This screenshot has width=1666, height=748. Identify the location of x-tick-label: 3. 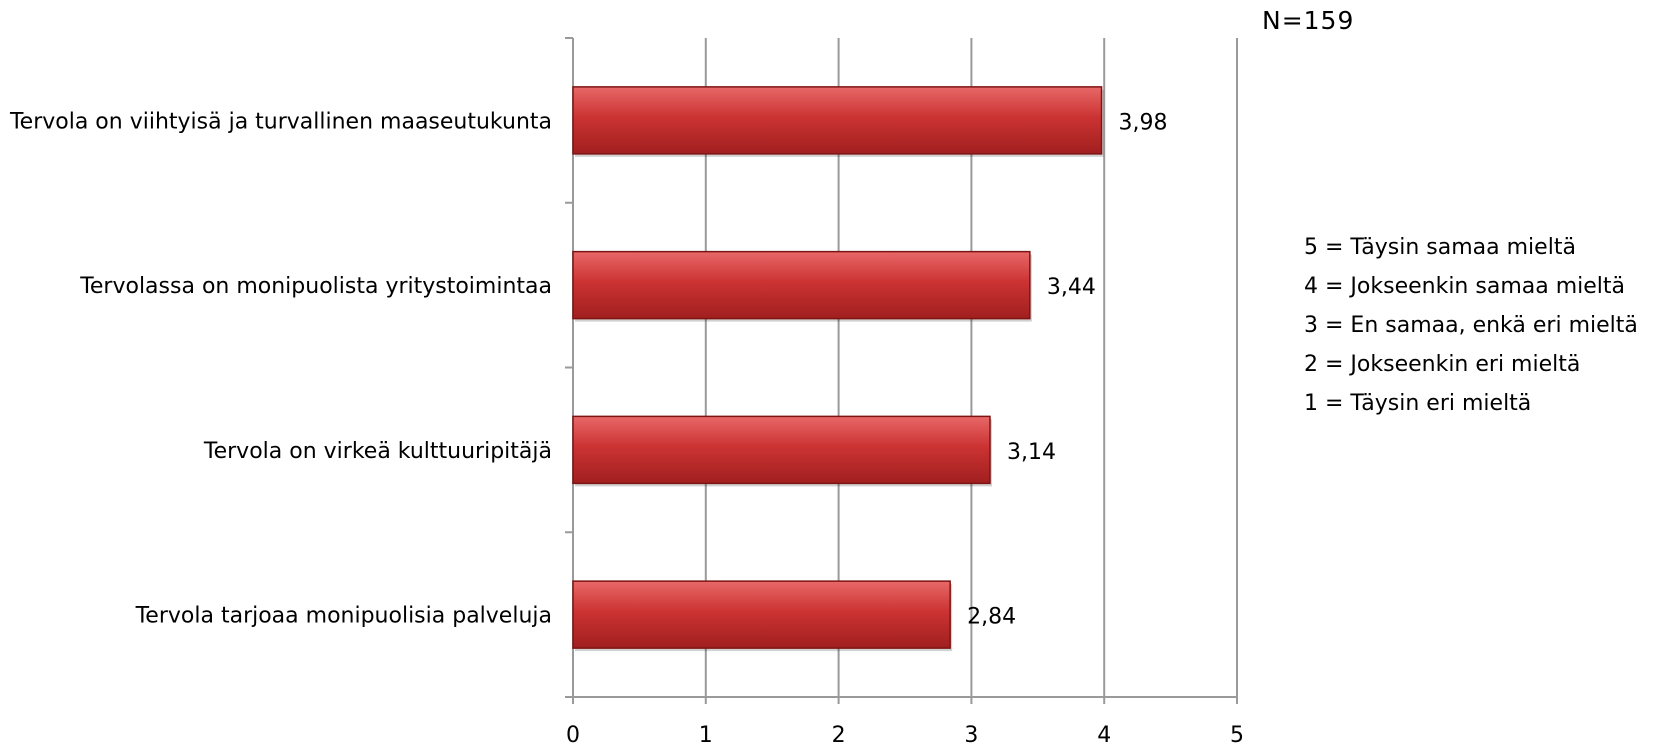
(971, 735).